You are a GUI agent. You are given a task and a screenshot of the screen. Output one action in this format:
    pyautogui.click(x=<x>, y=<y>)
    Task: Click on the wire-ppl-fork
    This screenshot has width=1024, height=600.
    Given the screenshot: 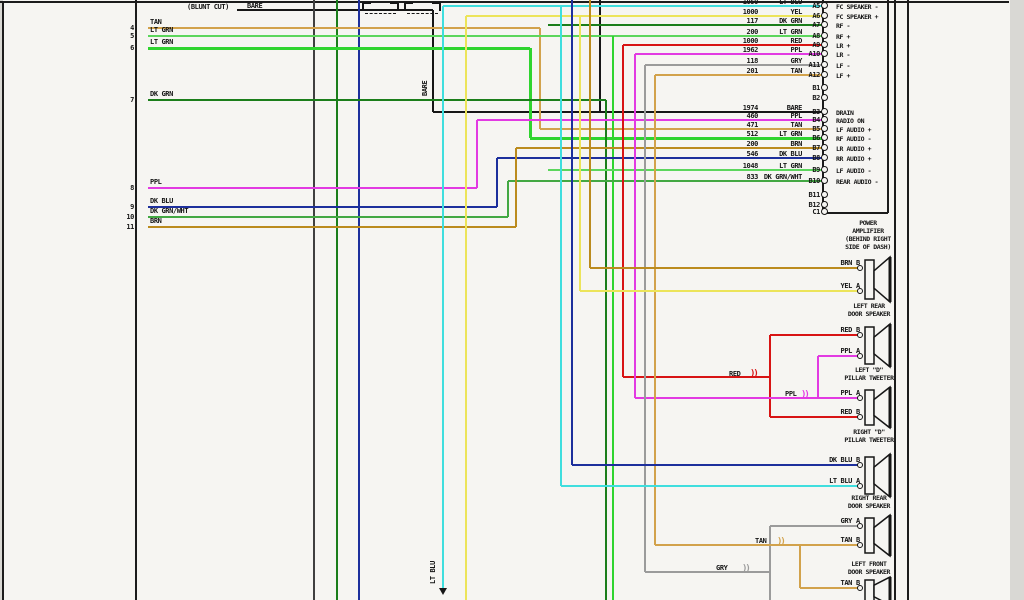 What is the action you would take?
    pyautogui.click(x=818, y=377)
    